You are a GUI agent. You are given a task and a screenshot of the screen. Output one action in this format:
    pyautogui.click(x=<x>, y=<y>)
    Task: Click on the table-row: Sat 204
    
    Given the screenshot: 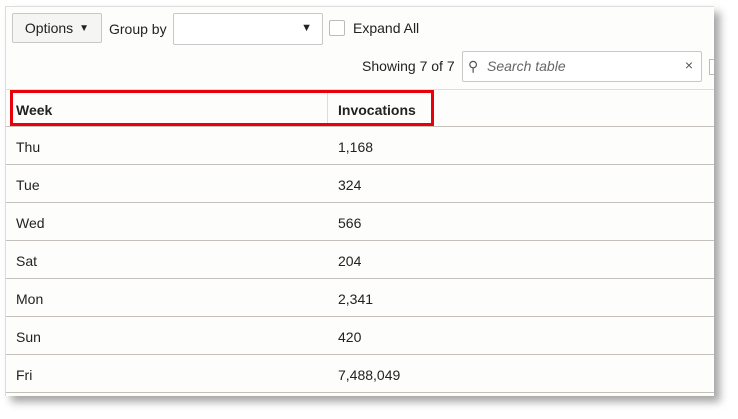 What is the action you would take?
    pyautogui.click(x=360, y=260)
    